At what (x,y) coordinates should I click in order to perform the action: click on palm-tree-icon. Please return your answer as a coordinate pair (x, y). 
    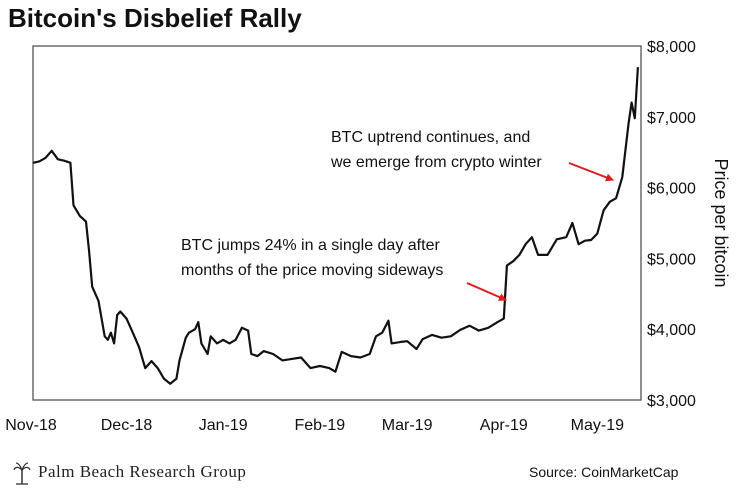
    Looking at the image, I should click on (22, 473).